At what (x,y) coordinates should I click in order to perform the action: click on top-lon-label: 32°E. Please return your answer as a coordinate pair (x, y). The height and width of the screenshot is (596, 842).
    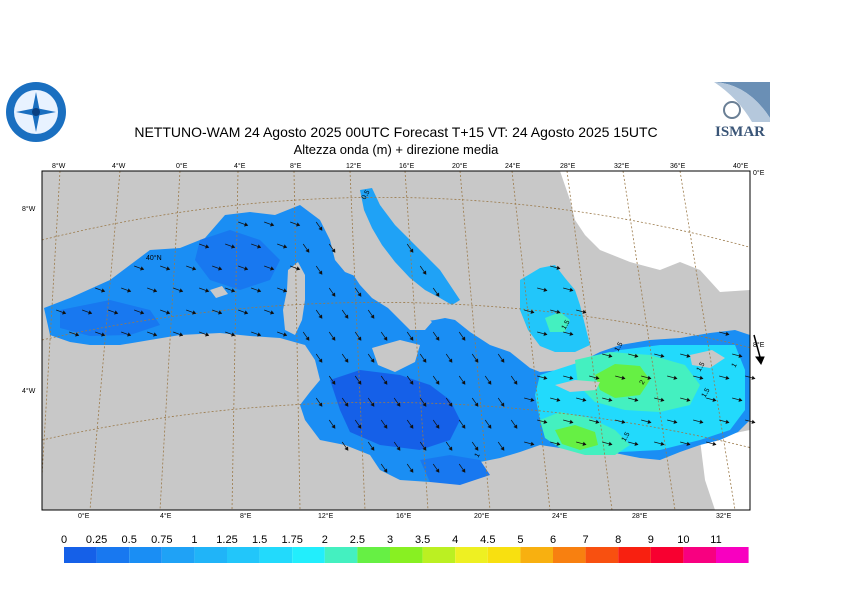
    Looking at the image, I should click on (622, 166).